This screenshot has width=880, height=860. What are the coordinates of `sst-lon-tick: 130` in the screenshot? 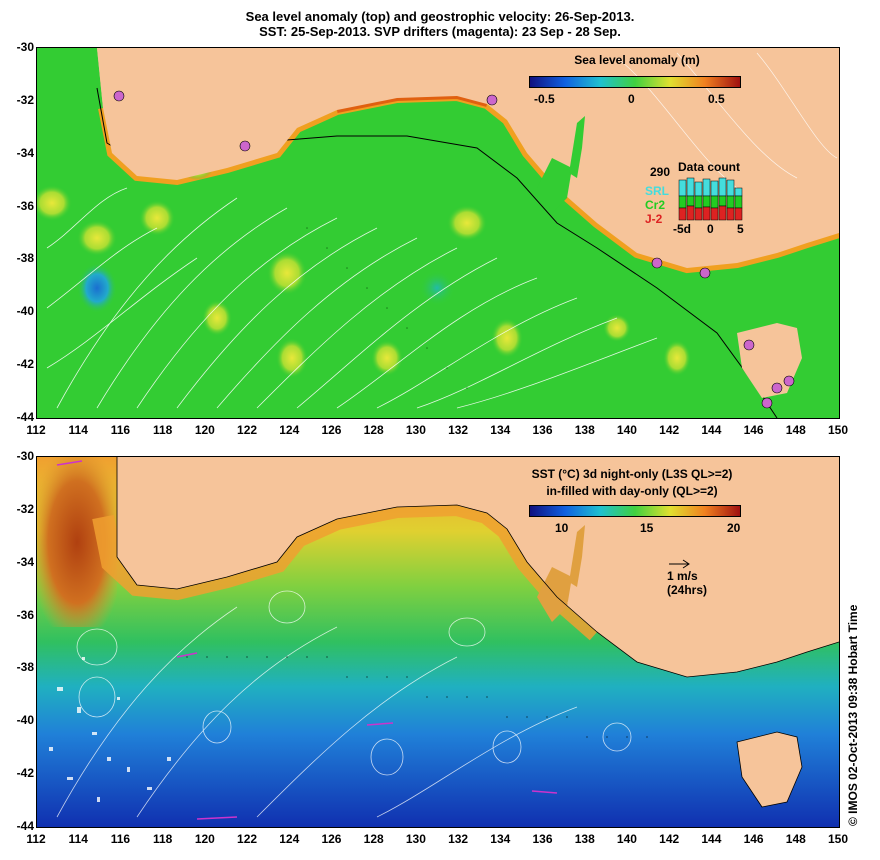 It's located at (415, 839).